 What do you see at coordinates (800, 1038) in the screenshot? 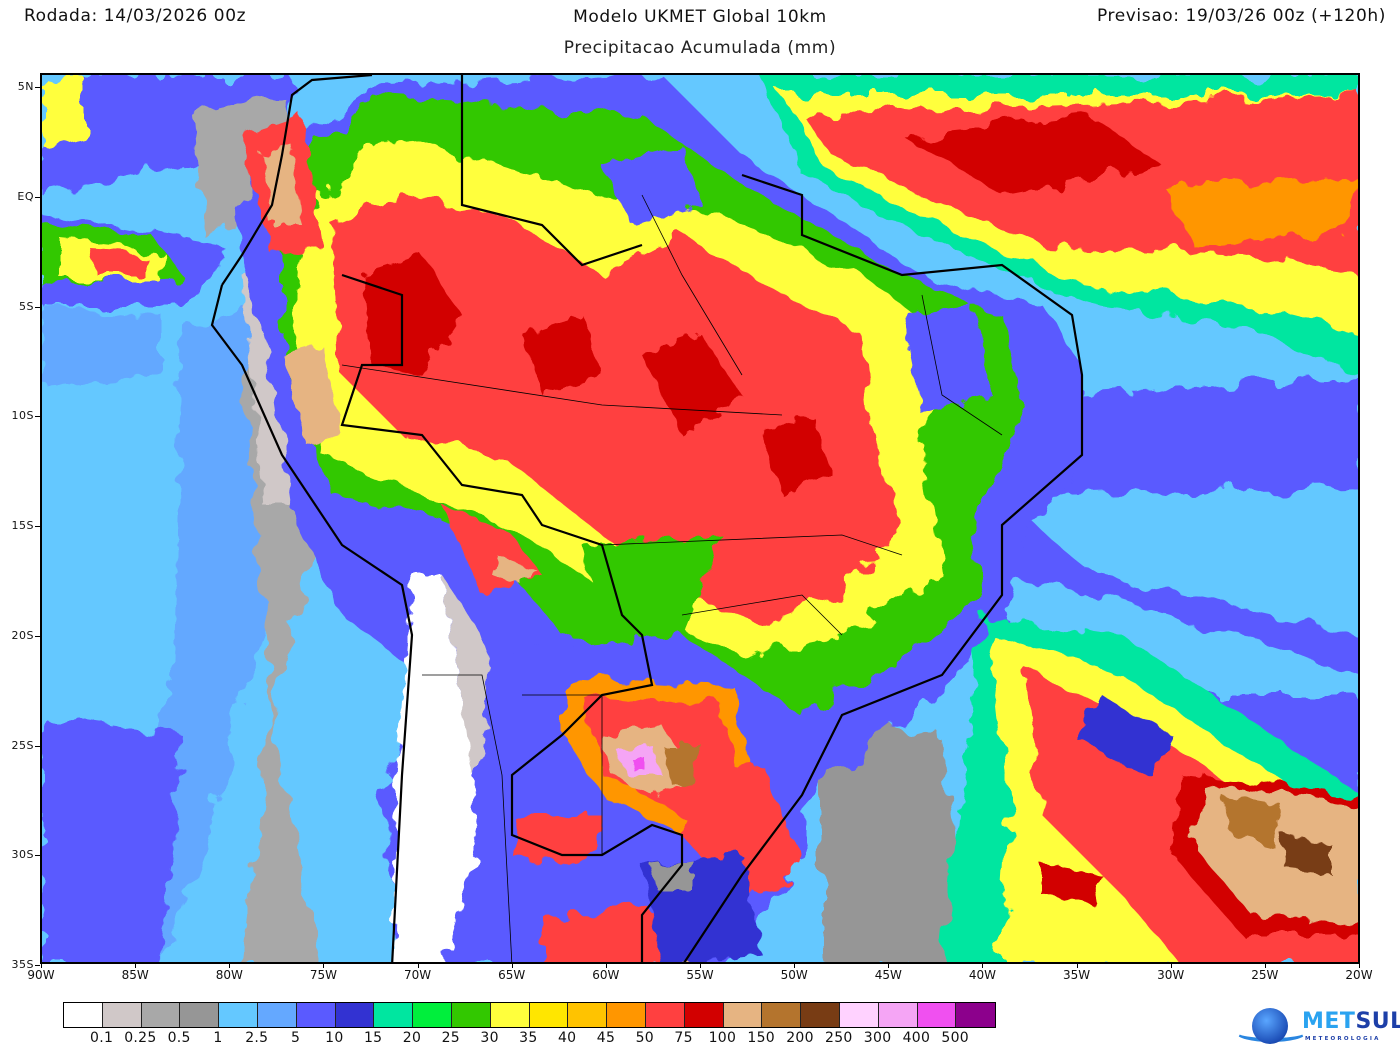
I see `colorbar-label: 200` at bounding box center [800, 1038].